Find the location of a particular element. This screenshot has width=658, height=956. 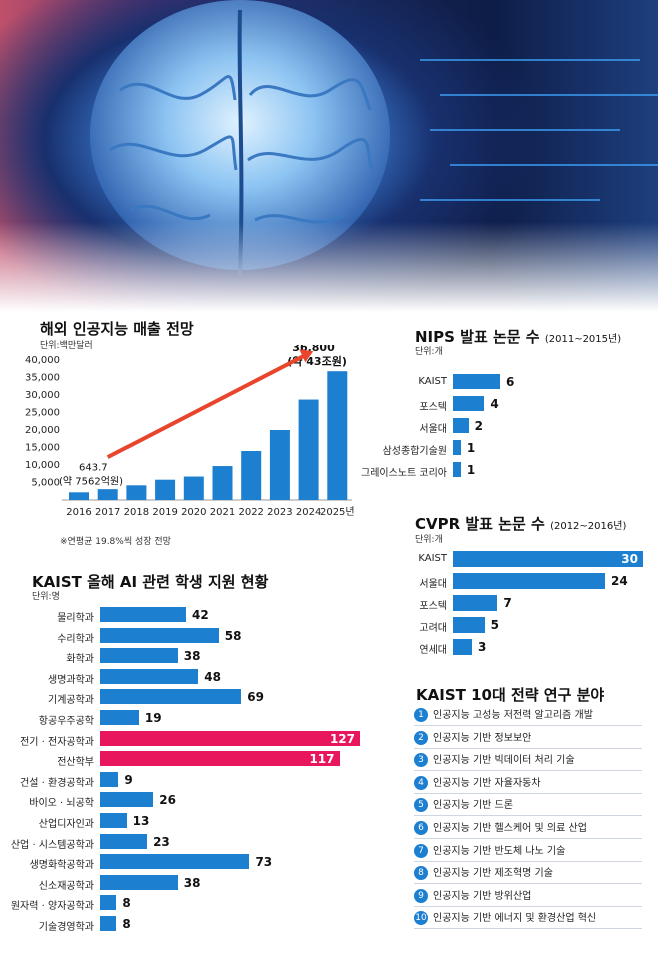

bar-category-label: 산업디자인과 is located at coordinates (66, 824).